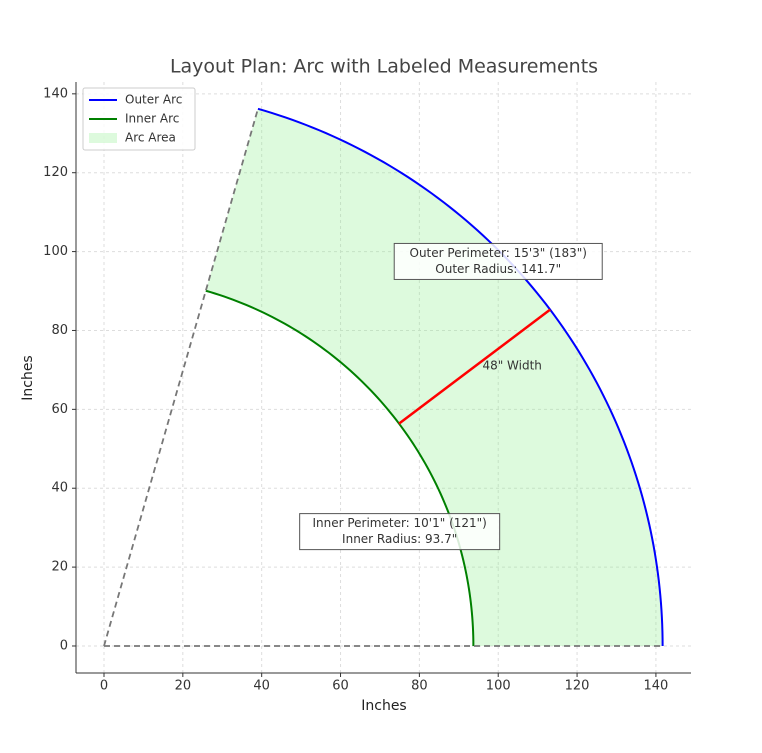 This screenshot has width=762, height=753. Describe the element at coordinates (103, 138) in the screenshot. I see `legend-swatch` at that location.